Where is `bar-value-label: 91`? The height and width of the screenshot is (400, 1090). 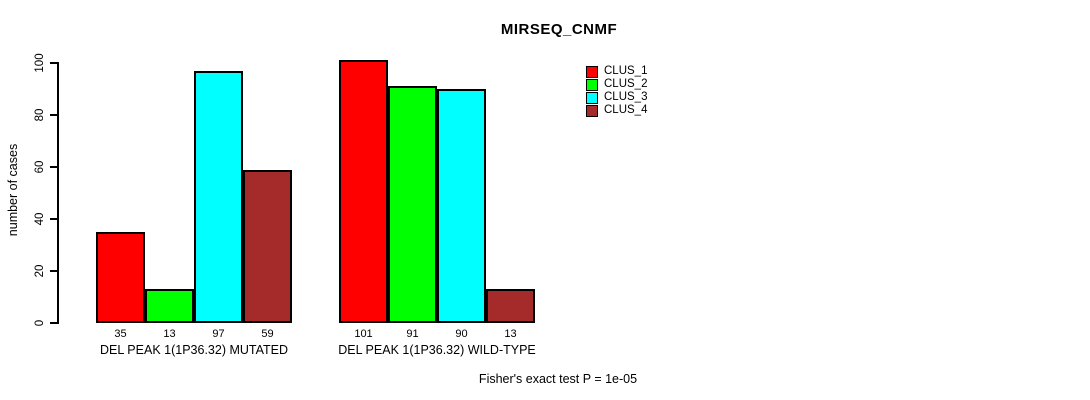
bar-value-label: 91 is located at coordinates (412, 334).